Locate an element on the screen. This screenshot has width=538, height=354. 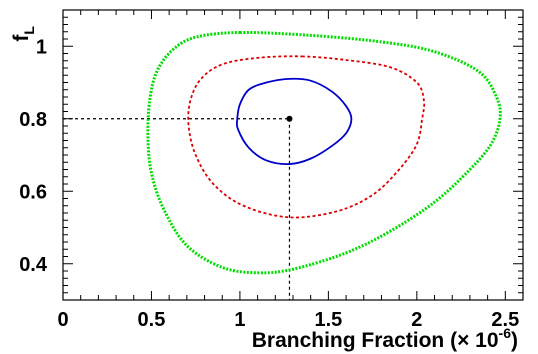
central-value-point is located at coordinates (289, 118).